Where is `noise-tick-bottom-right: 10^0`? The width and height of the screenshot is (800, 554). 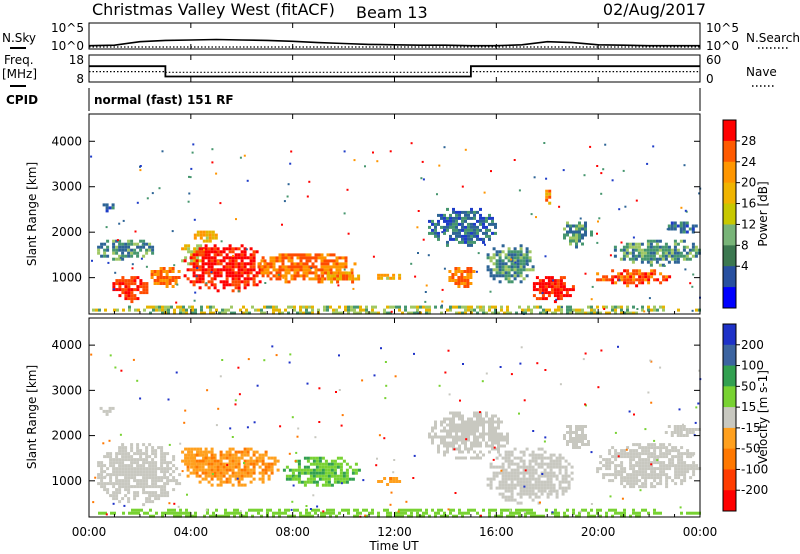
noise-tick-bottom-right: 10^0 is located at coordinates (722, 46).